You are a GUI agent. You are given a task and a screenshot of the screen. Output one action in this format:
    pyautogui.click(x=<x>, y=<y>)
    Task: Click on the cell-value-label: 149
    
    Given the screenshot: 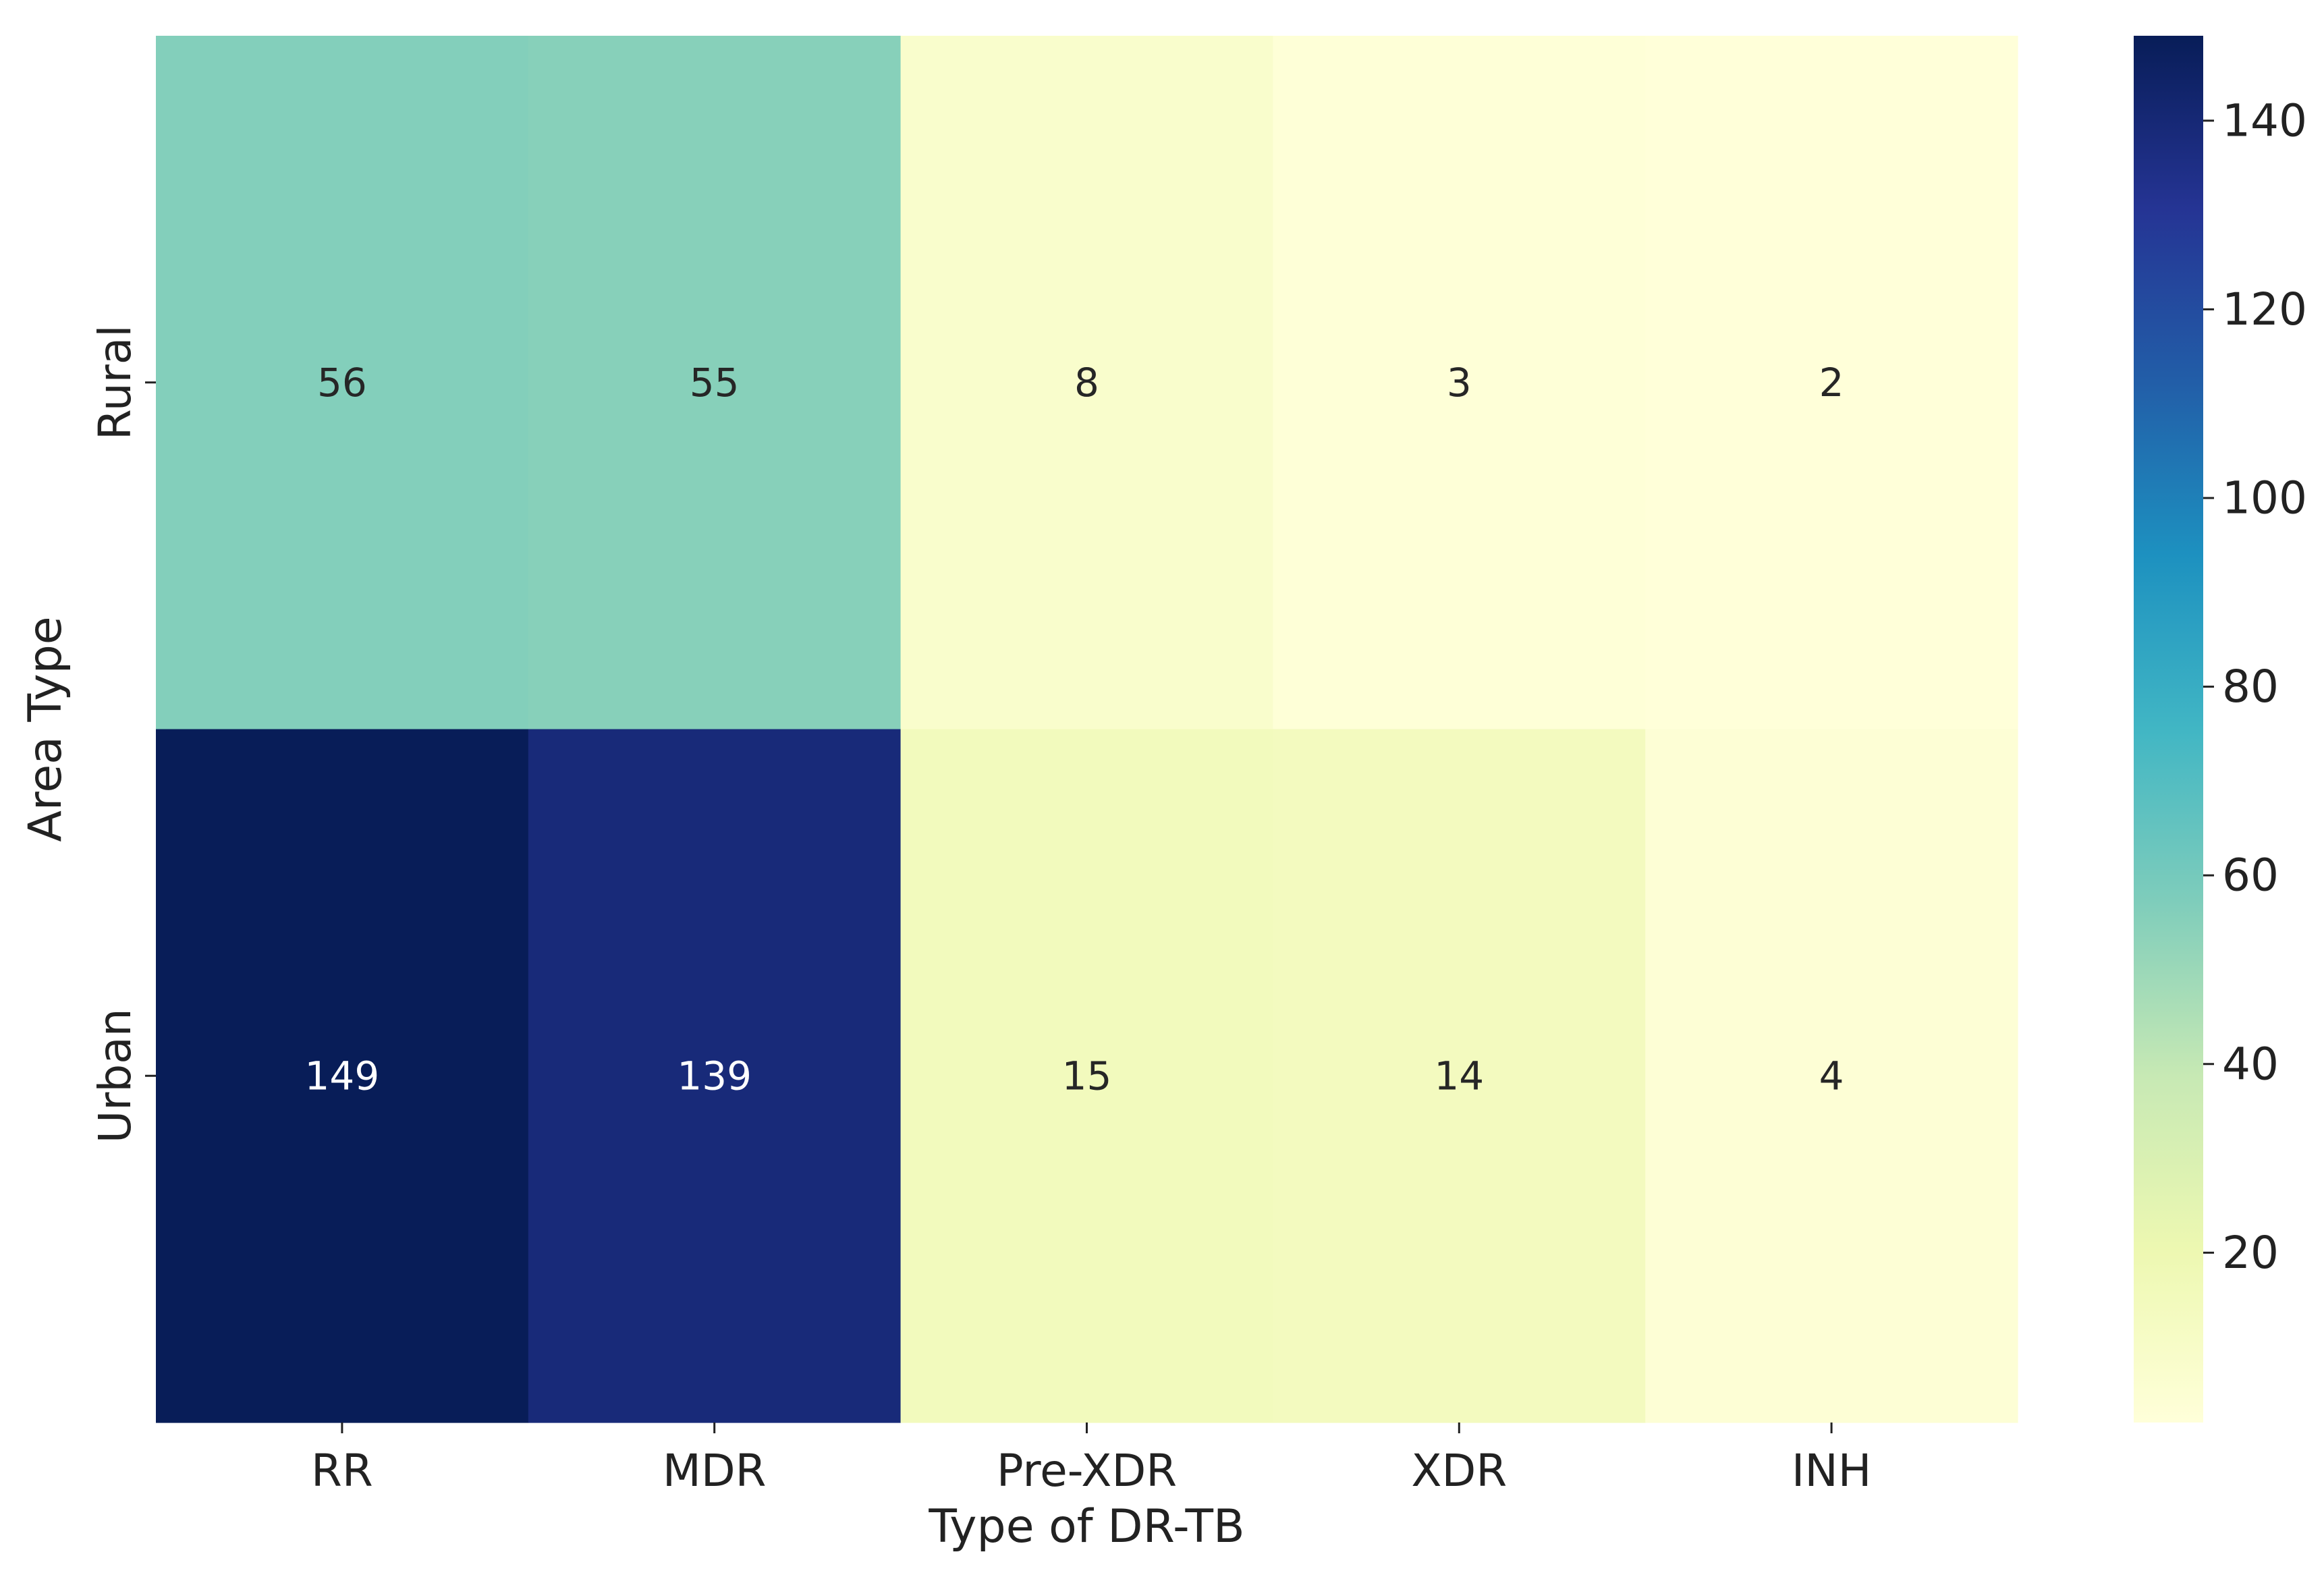 What is the action you would take?
    pyautogui.click(x=342, y=1076)
    